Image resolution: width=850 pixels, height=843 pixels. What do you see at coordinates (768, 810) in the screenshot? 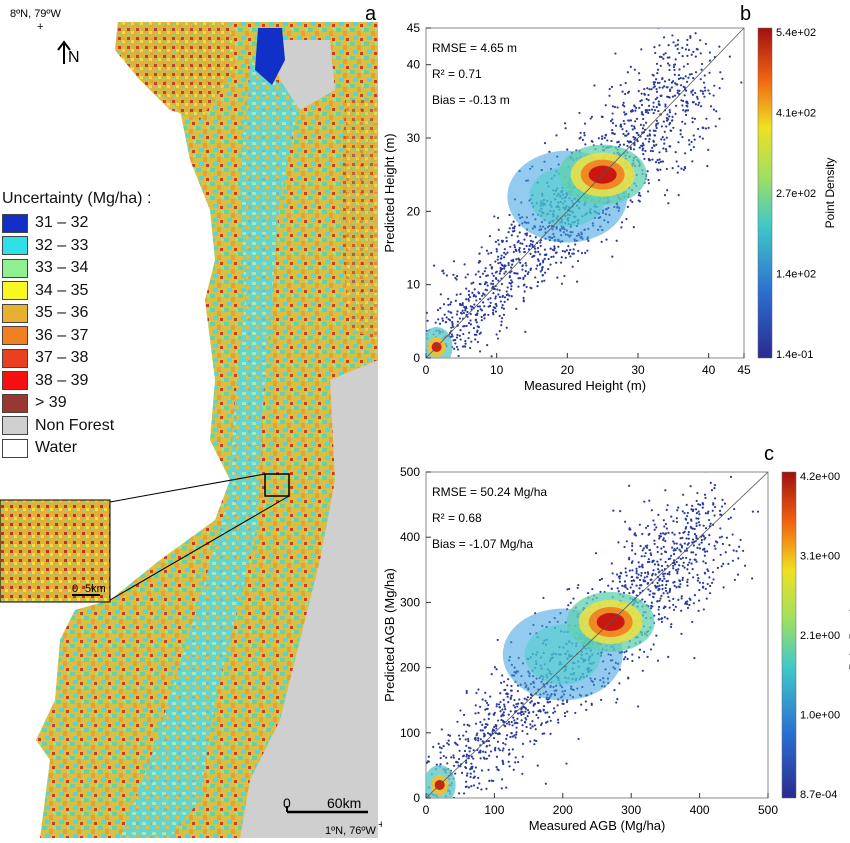
I see `x-tick-label: 500` at bounding box center [768, 810].